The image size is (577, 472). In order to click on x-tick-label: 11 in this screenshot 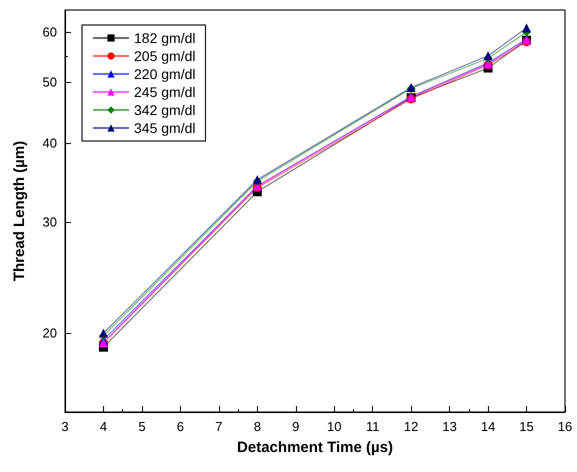, I will do `click(373, 426)`.